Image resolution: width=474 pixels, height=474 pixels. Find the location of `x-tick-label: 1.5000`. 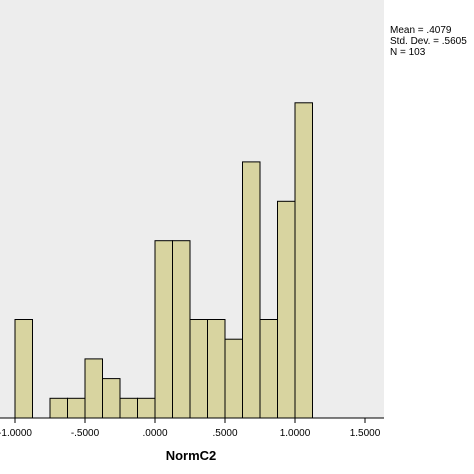

x-tick-label: 1.5000 is located at coordinates (365, 433).